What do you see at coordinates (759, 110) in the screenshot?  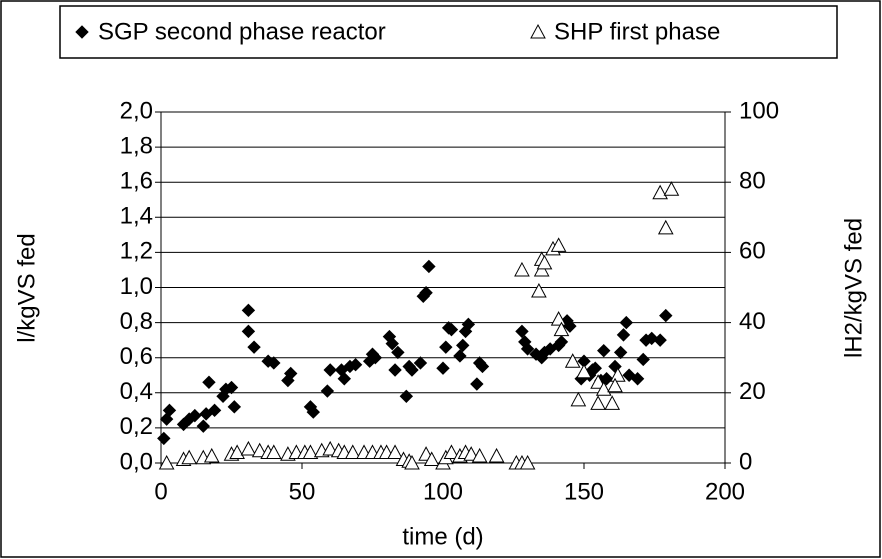 I see `y2-tick-label: 100` at bounding box center [759, 110].